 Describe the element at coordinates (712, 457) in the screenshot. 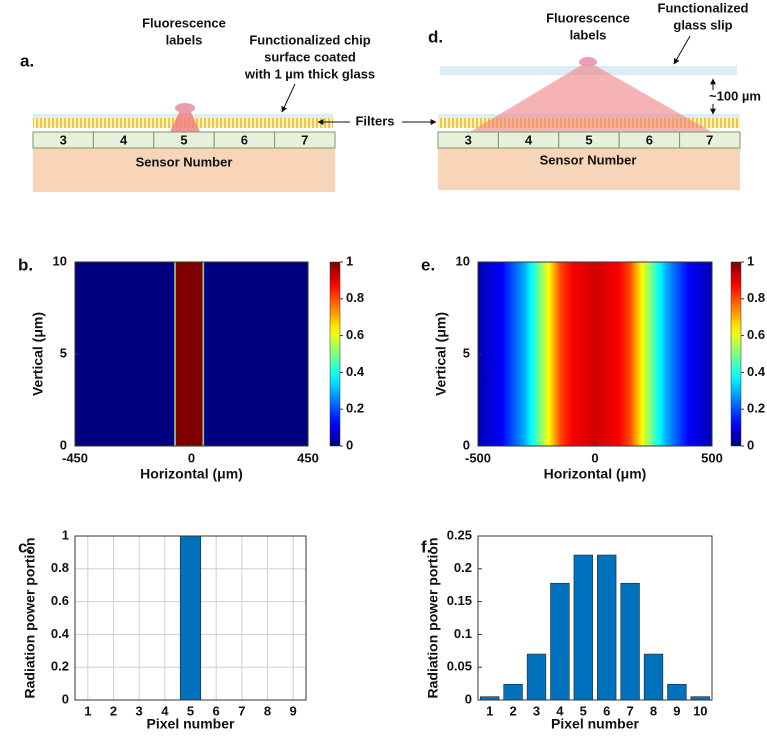

I see `x-tick-label: 500` at that location.